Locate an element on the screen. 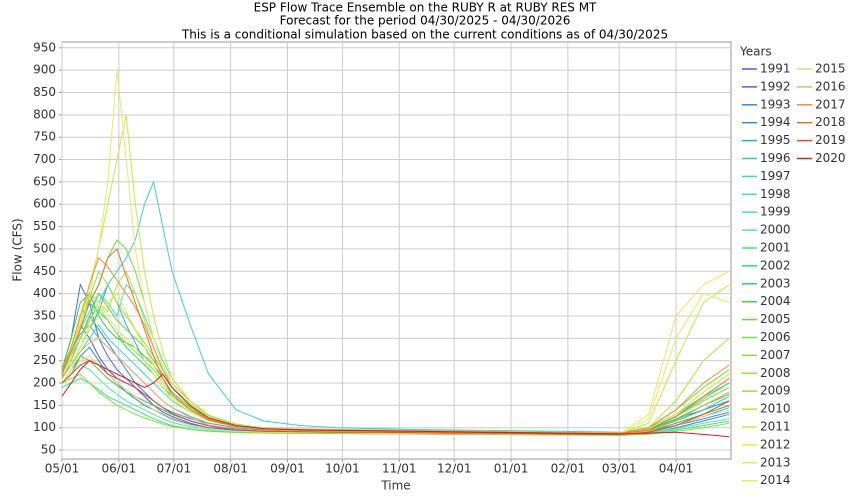 This screenshot has width=850, height=504. y-tick-label: 800 is located at coordinates (44, 114).